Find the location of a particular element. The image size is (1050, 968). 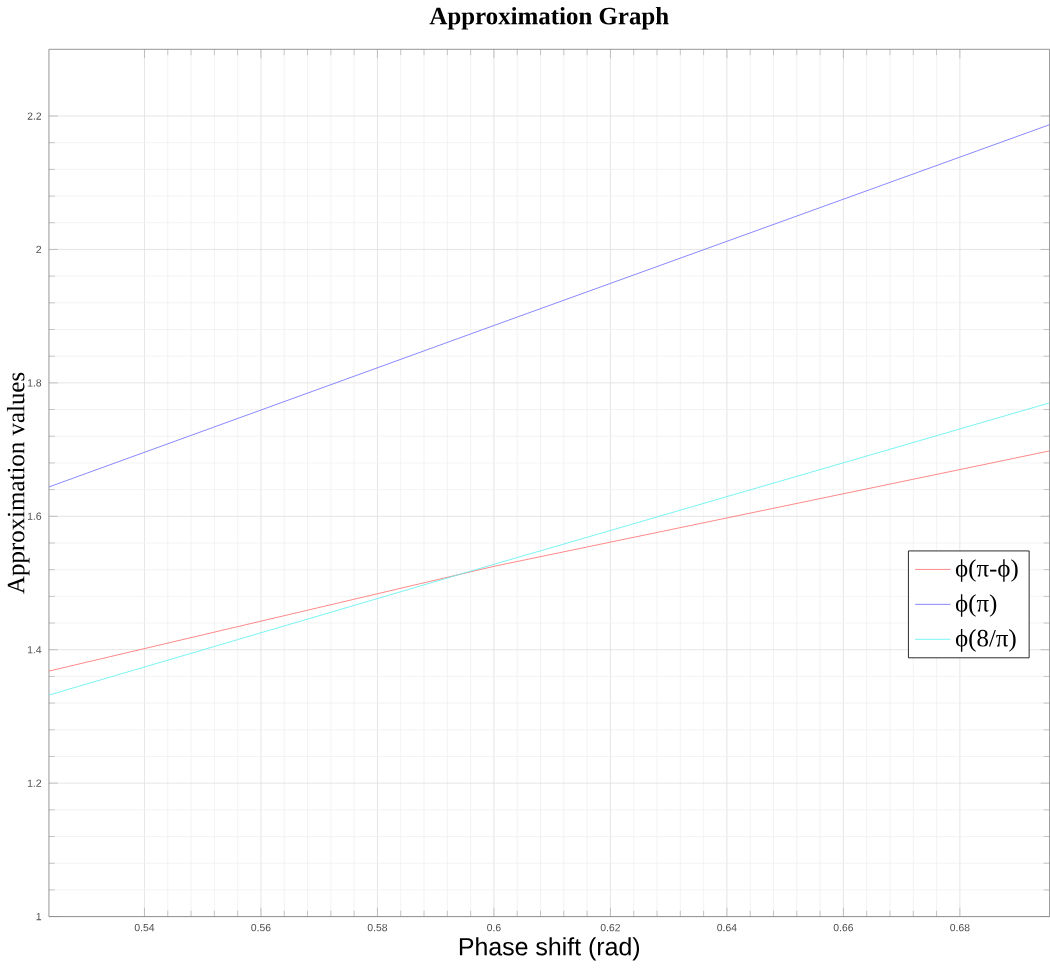

x-axis-title: Phase shift (rad) is located at coordinates (549, 949).